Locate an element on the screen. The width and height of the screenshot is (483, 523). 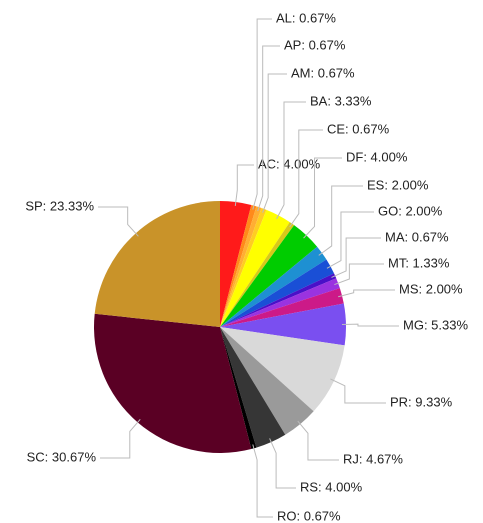
slice-label: RJ: 4.67% is located at coordinates (373, 458).